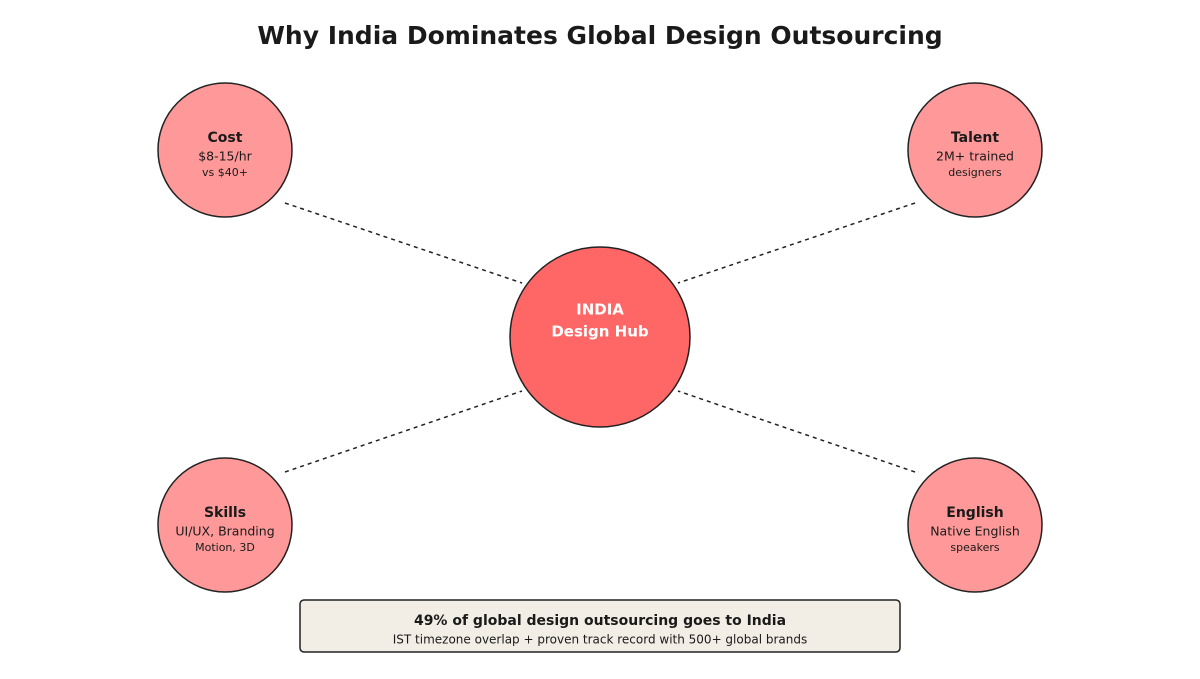 This screenshot has height=679, width=1200. What do you see at coordinates (974, 547) in the screenshot?
I see `node-line: speakers` at bounding box center [974, 547].